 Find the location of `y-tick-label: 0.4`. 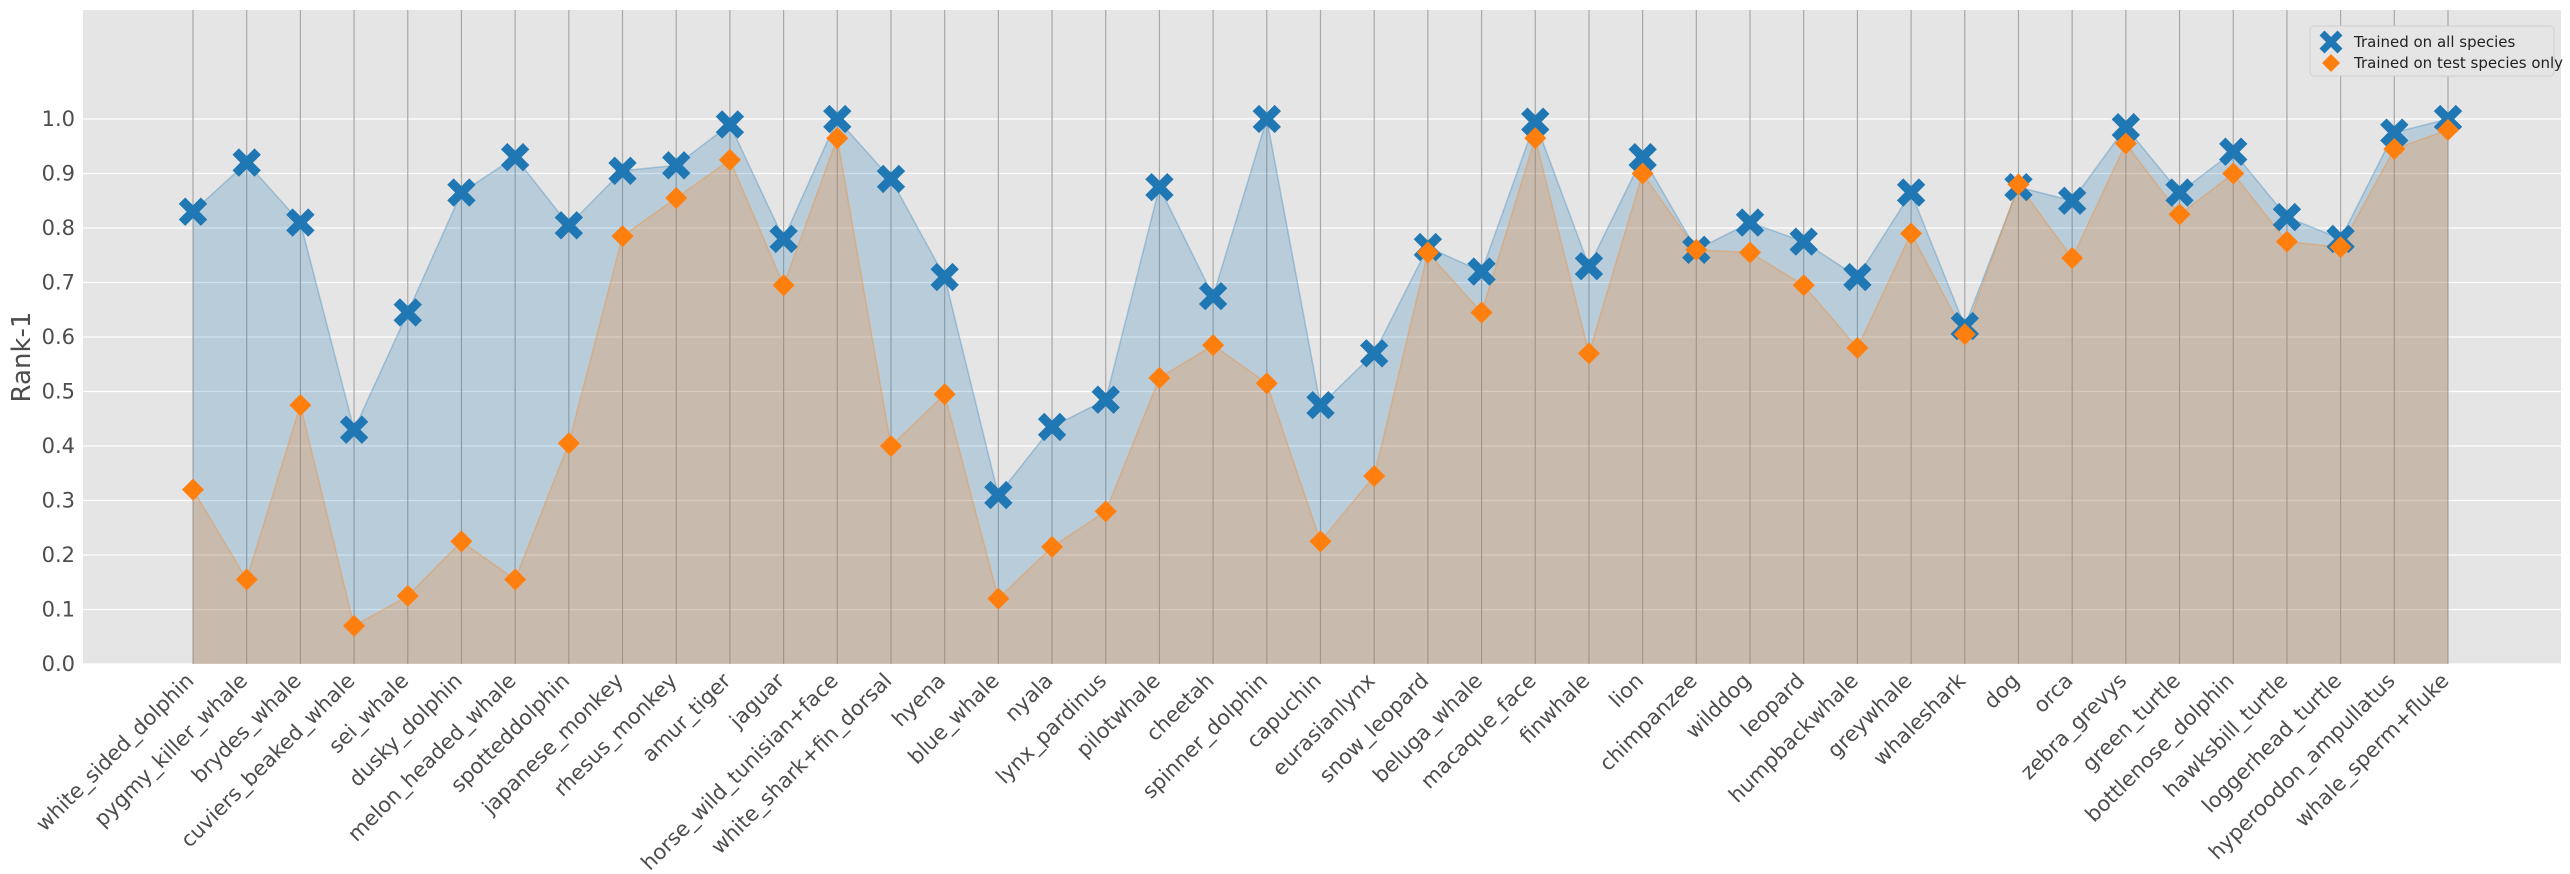

y-tick-label: 0.4 is located at coordinates (58, 446).